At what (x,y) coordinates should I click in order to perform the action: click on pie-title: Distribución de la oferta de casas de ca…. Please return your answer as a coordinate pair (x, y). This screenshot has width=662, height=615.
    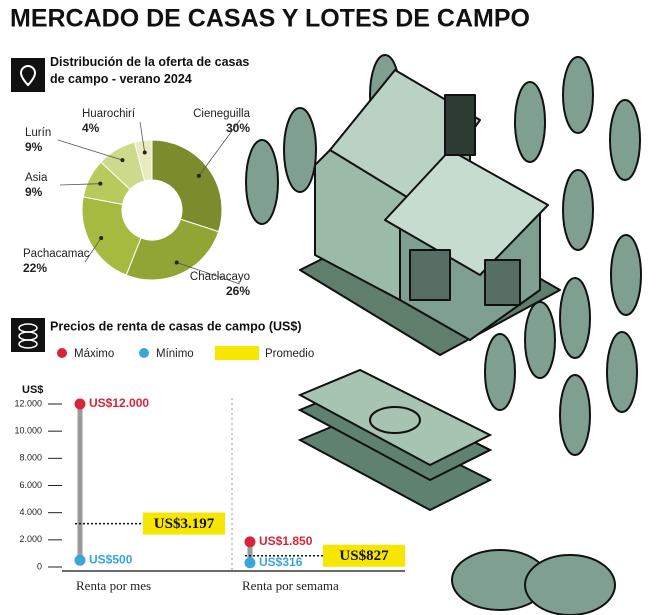
    Looking at the image, I should click on (150, 70).